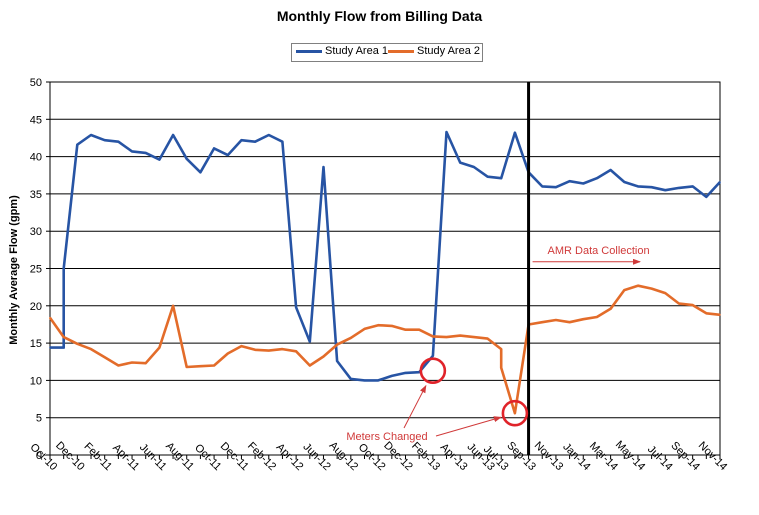 The width and height of the screenshot is (759, 515). Describe the element at coordinates (454, 457) in the screenshot. I see `x-tick-label: Apr-13` at that location.